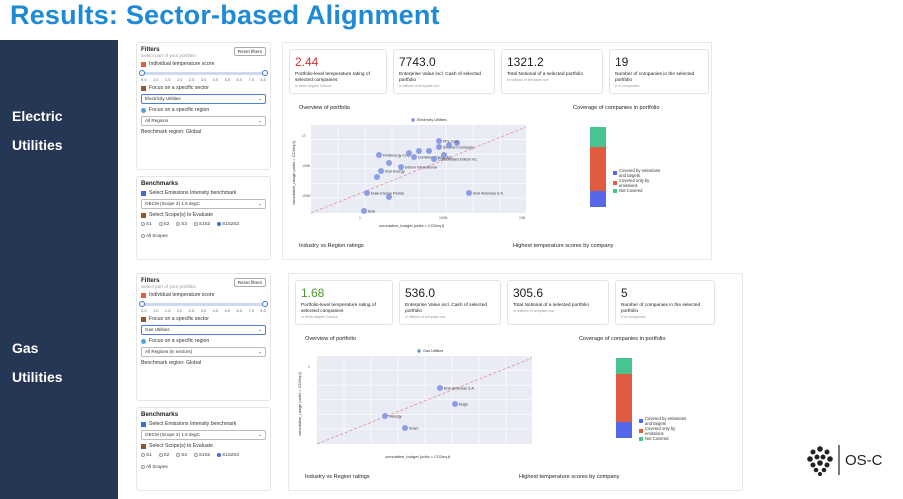 The width and height of the screenshot is (903, 499). Describe the element at coordinates (144, 310) in the screenshot. I see `slider-tick: 0.0` at that location.